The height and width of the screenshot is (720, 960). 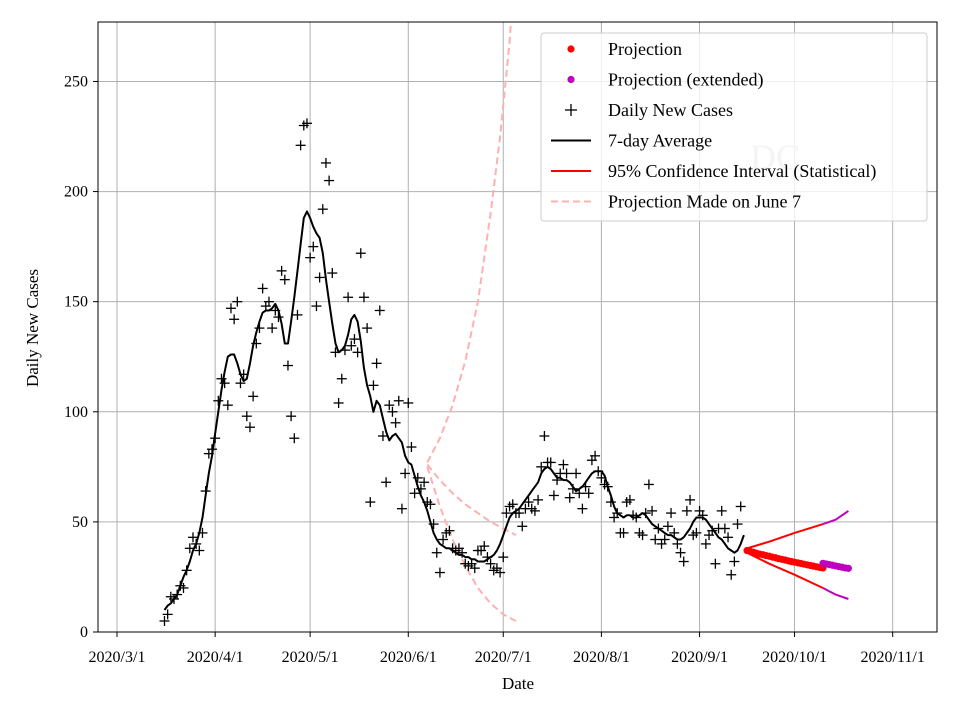 I want to click on legend-item-projection-made-on-june-7: Projection Made on June 7, so click(x=676, y=202).